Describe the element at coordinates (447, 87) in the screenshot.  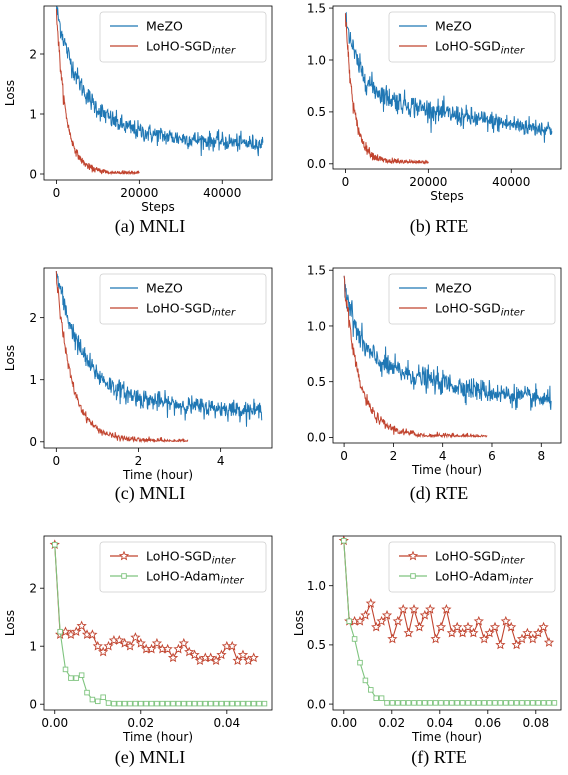
I see `plot-frame` at that location.